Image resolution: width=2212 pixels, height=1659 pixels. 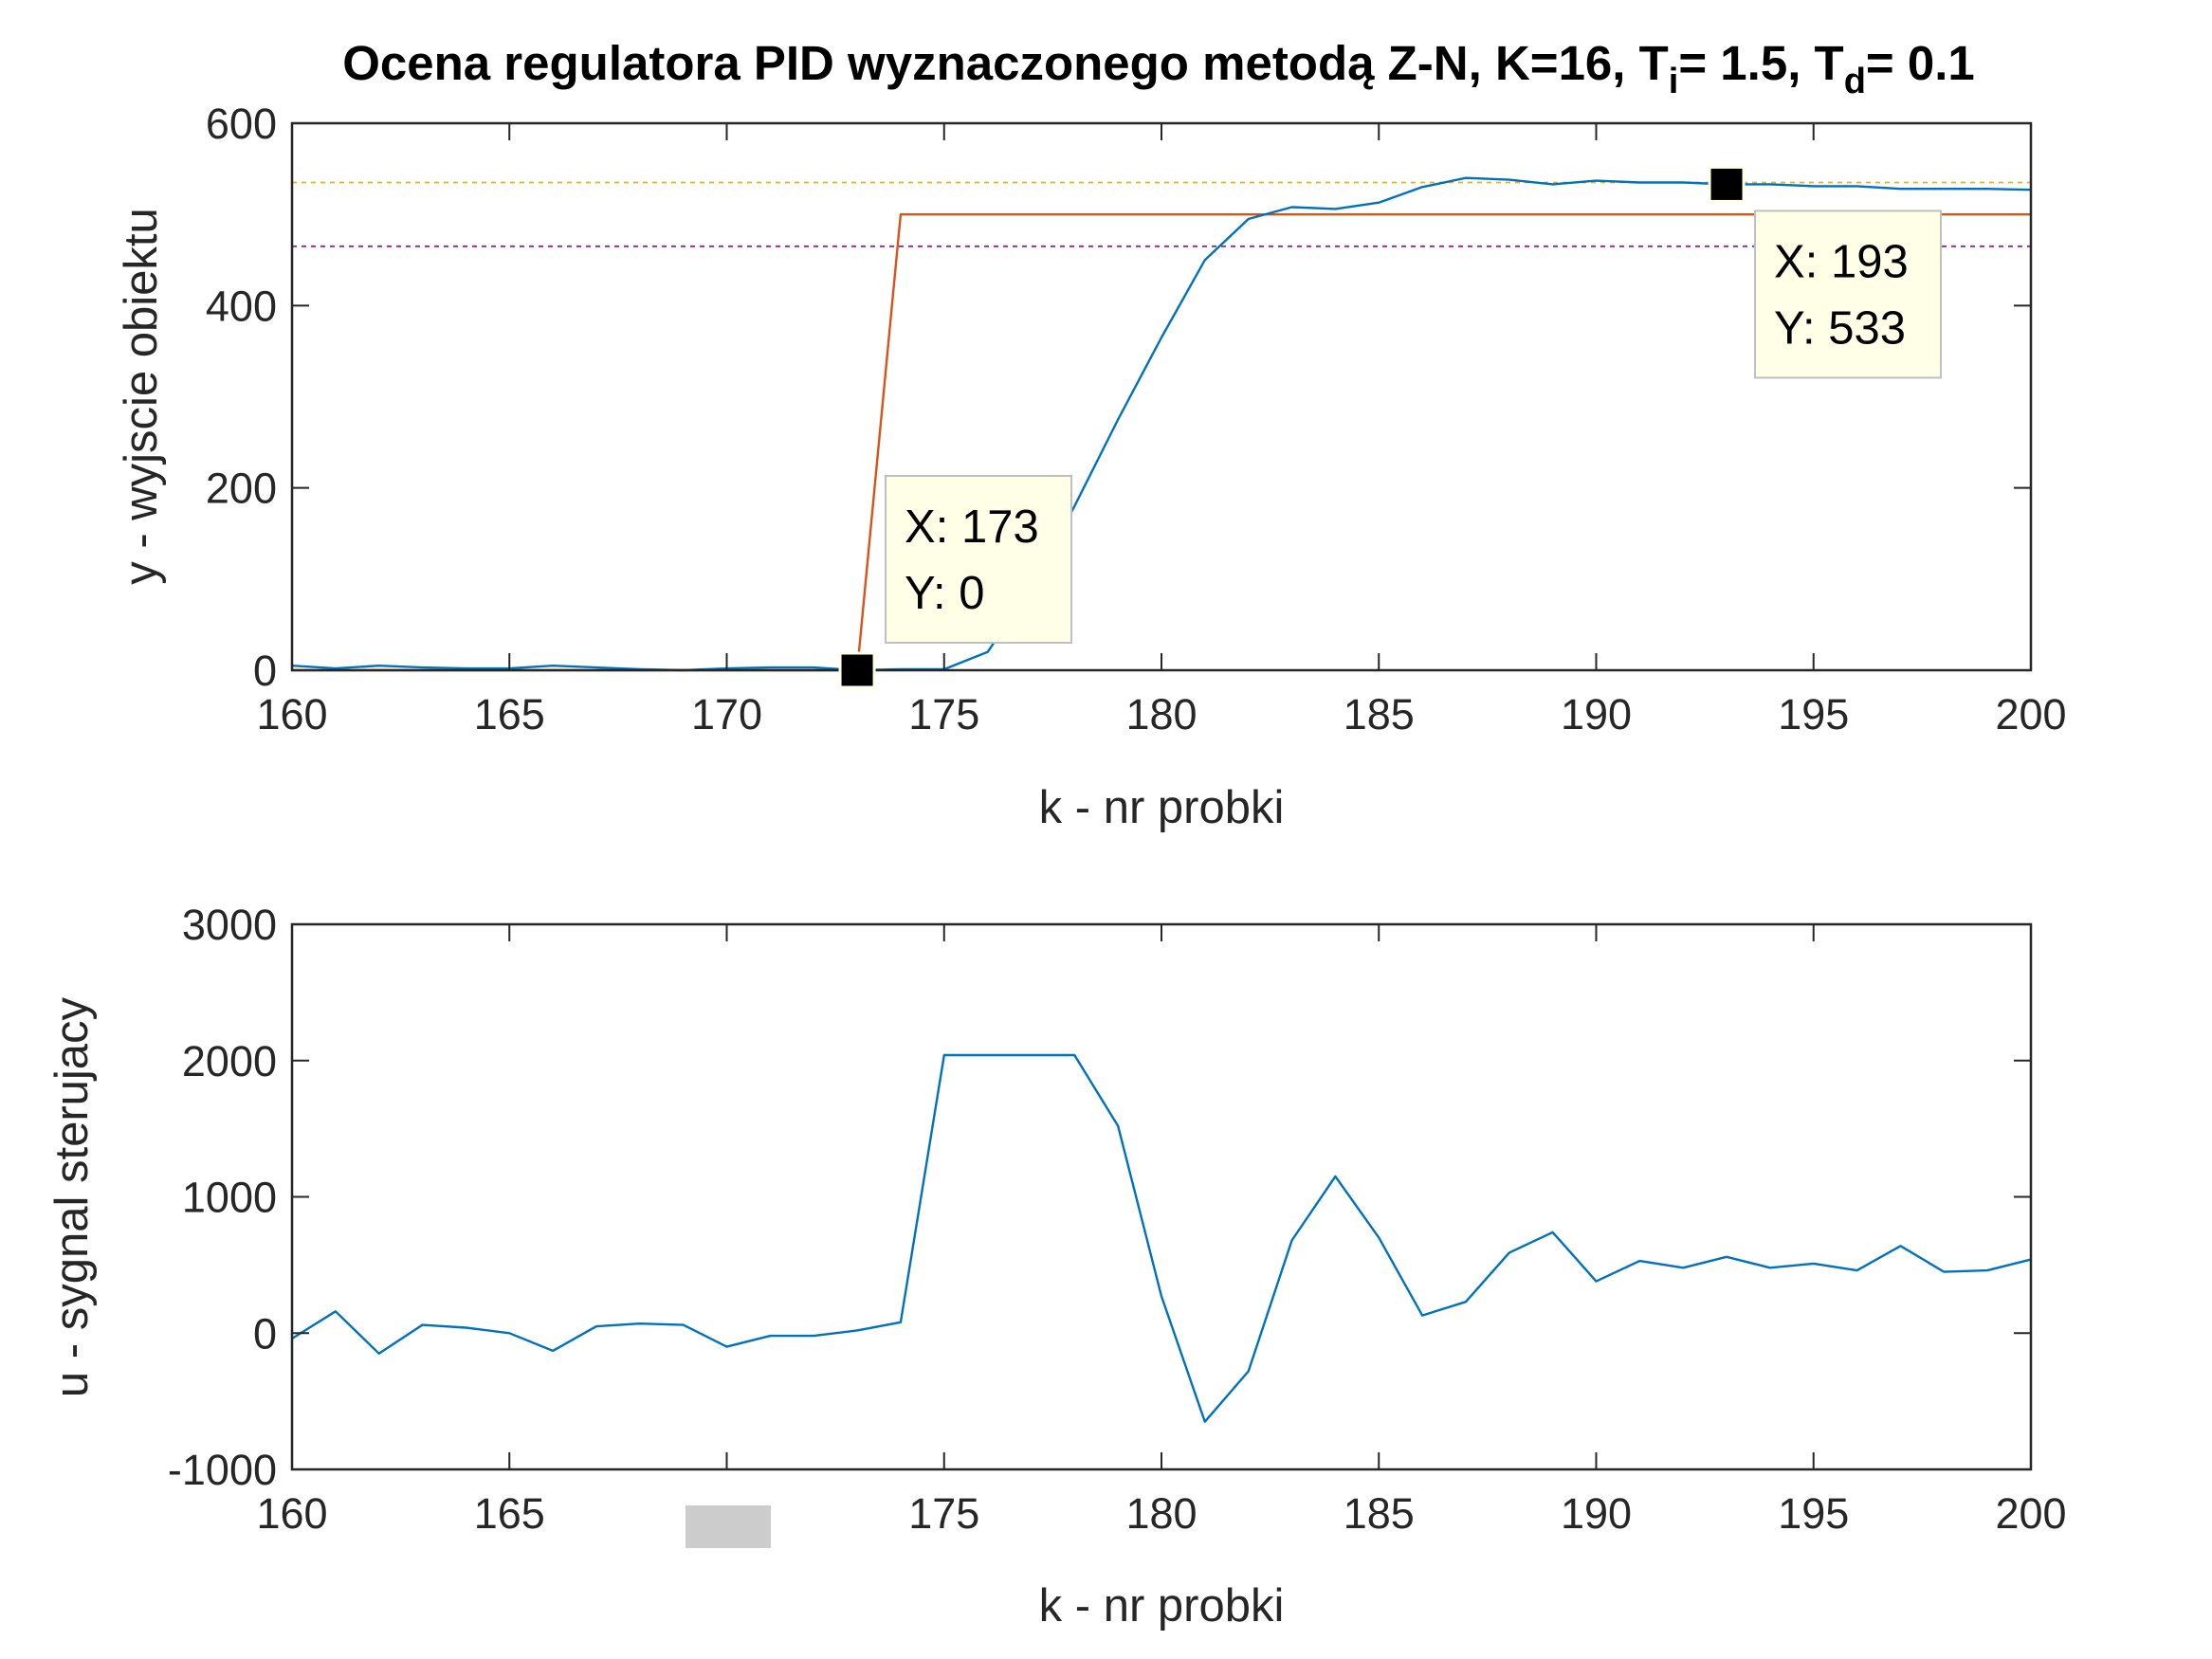 What do you see at coordinates (241, 489) in the screenshot?
I see `top-y-tick-label: 200` at bounding box center [241, 489].